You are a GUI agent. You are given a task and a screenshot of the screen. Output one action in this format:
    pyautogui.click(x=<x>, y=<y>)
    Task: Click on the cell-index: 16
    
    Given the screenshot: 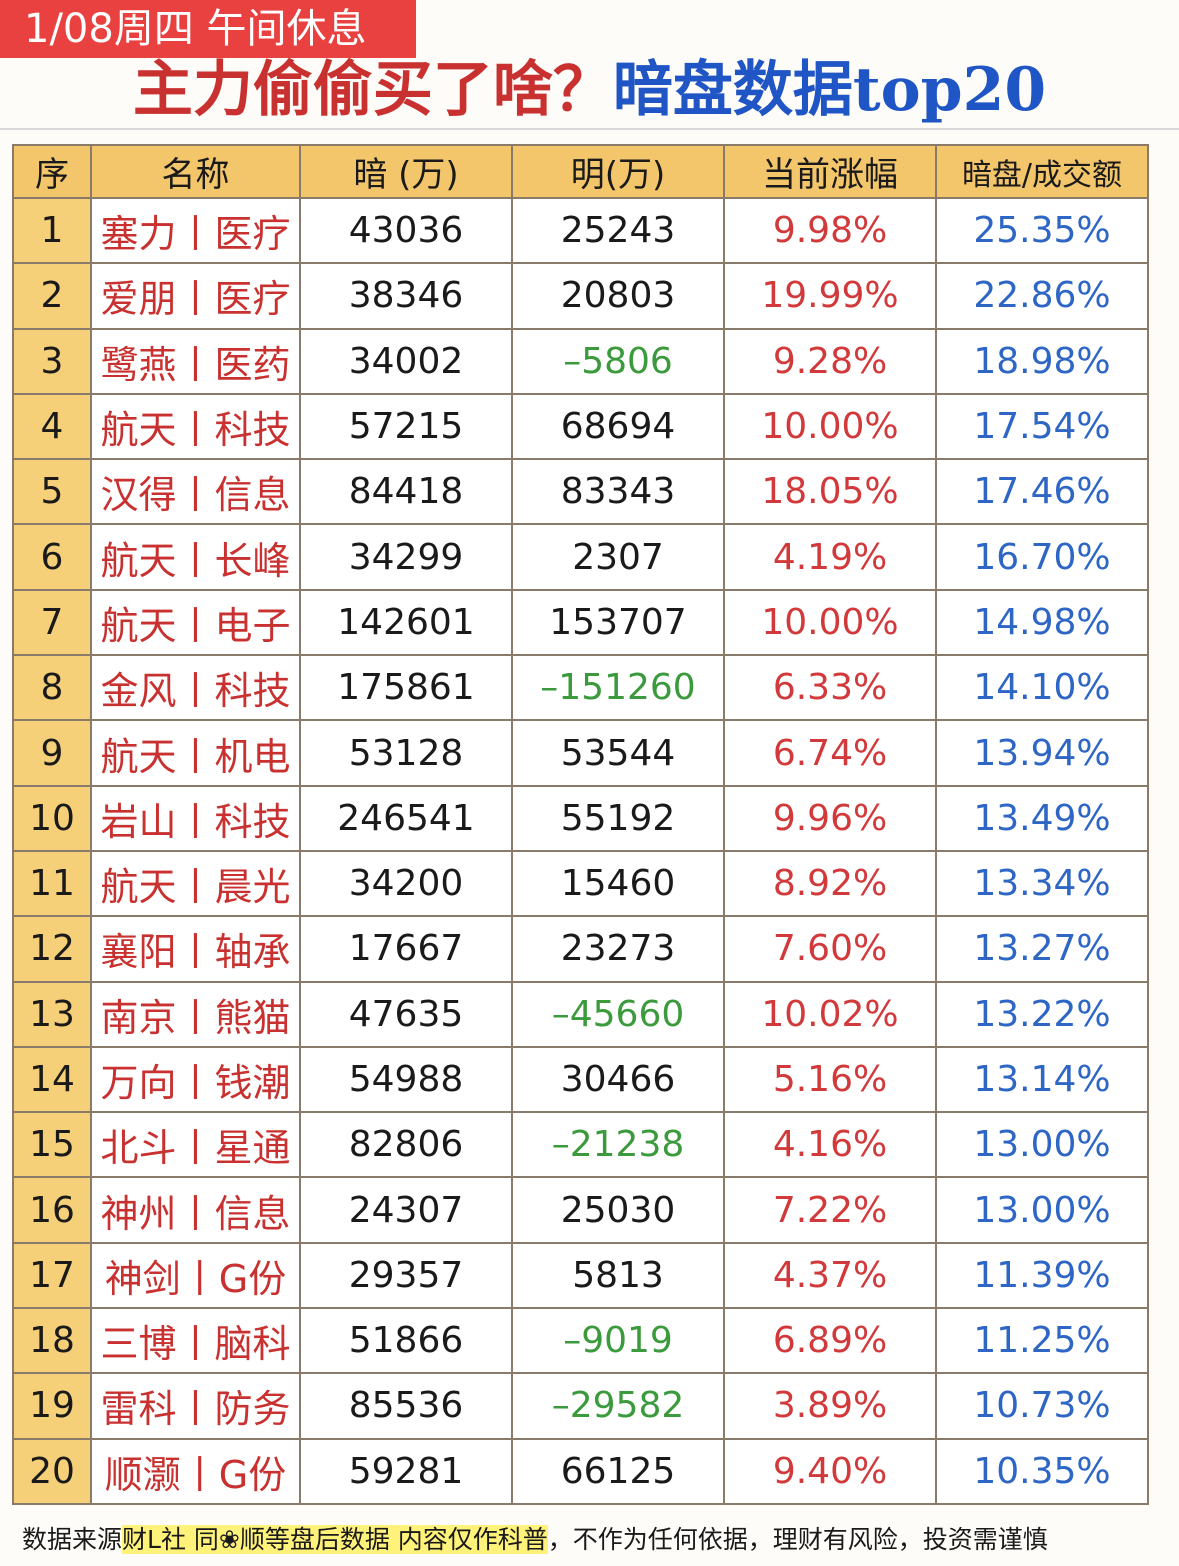 What is the action you would take?
    pyautogui.click(x=52, y=1210)
    